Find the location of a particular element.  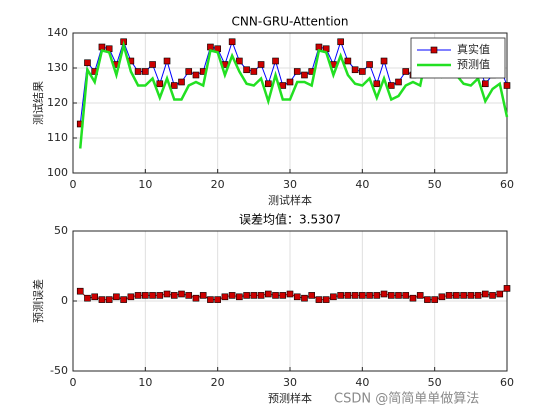

y-tick-label: 110 is located at coordinates (57, 137).